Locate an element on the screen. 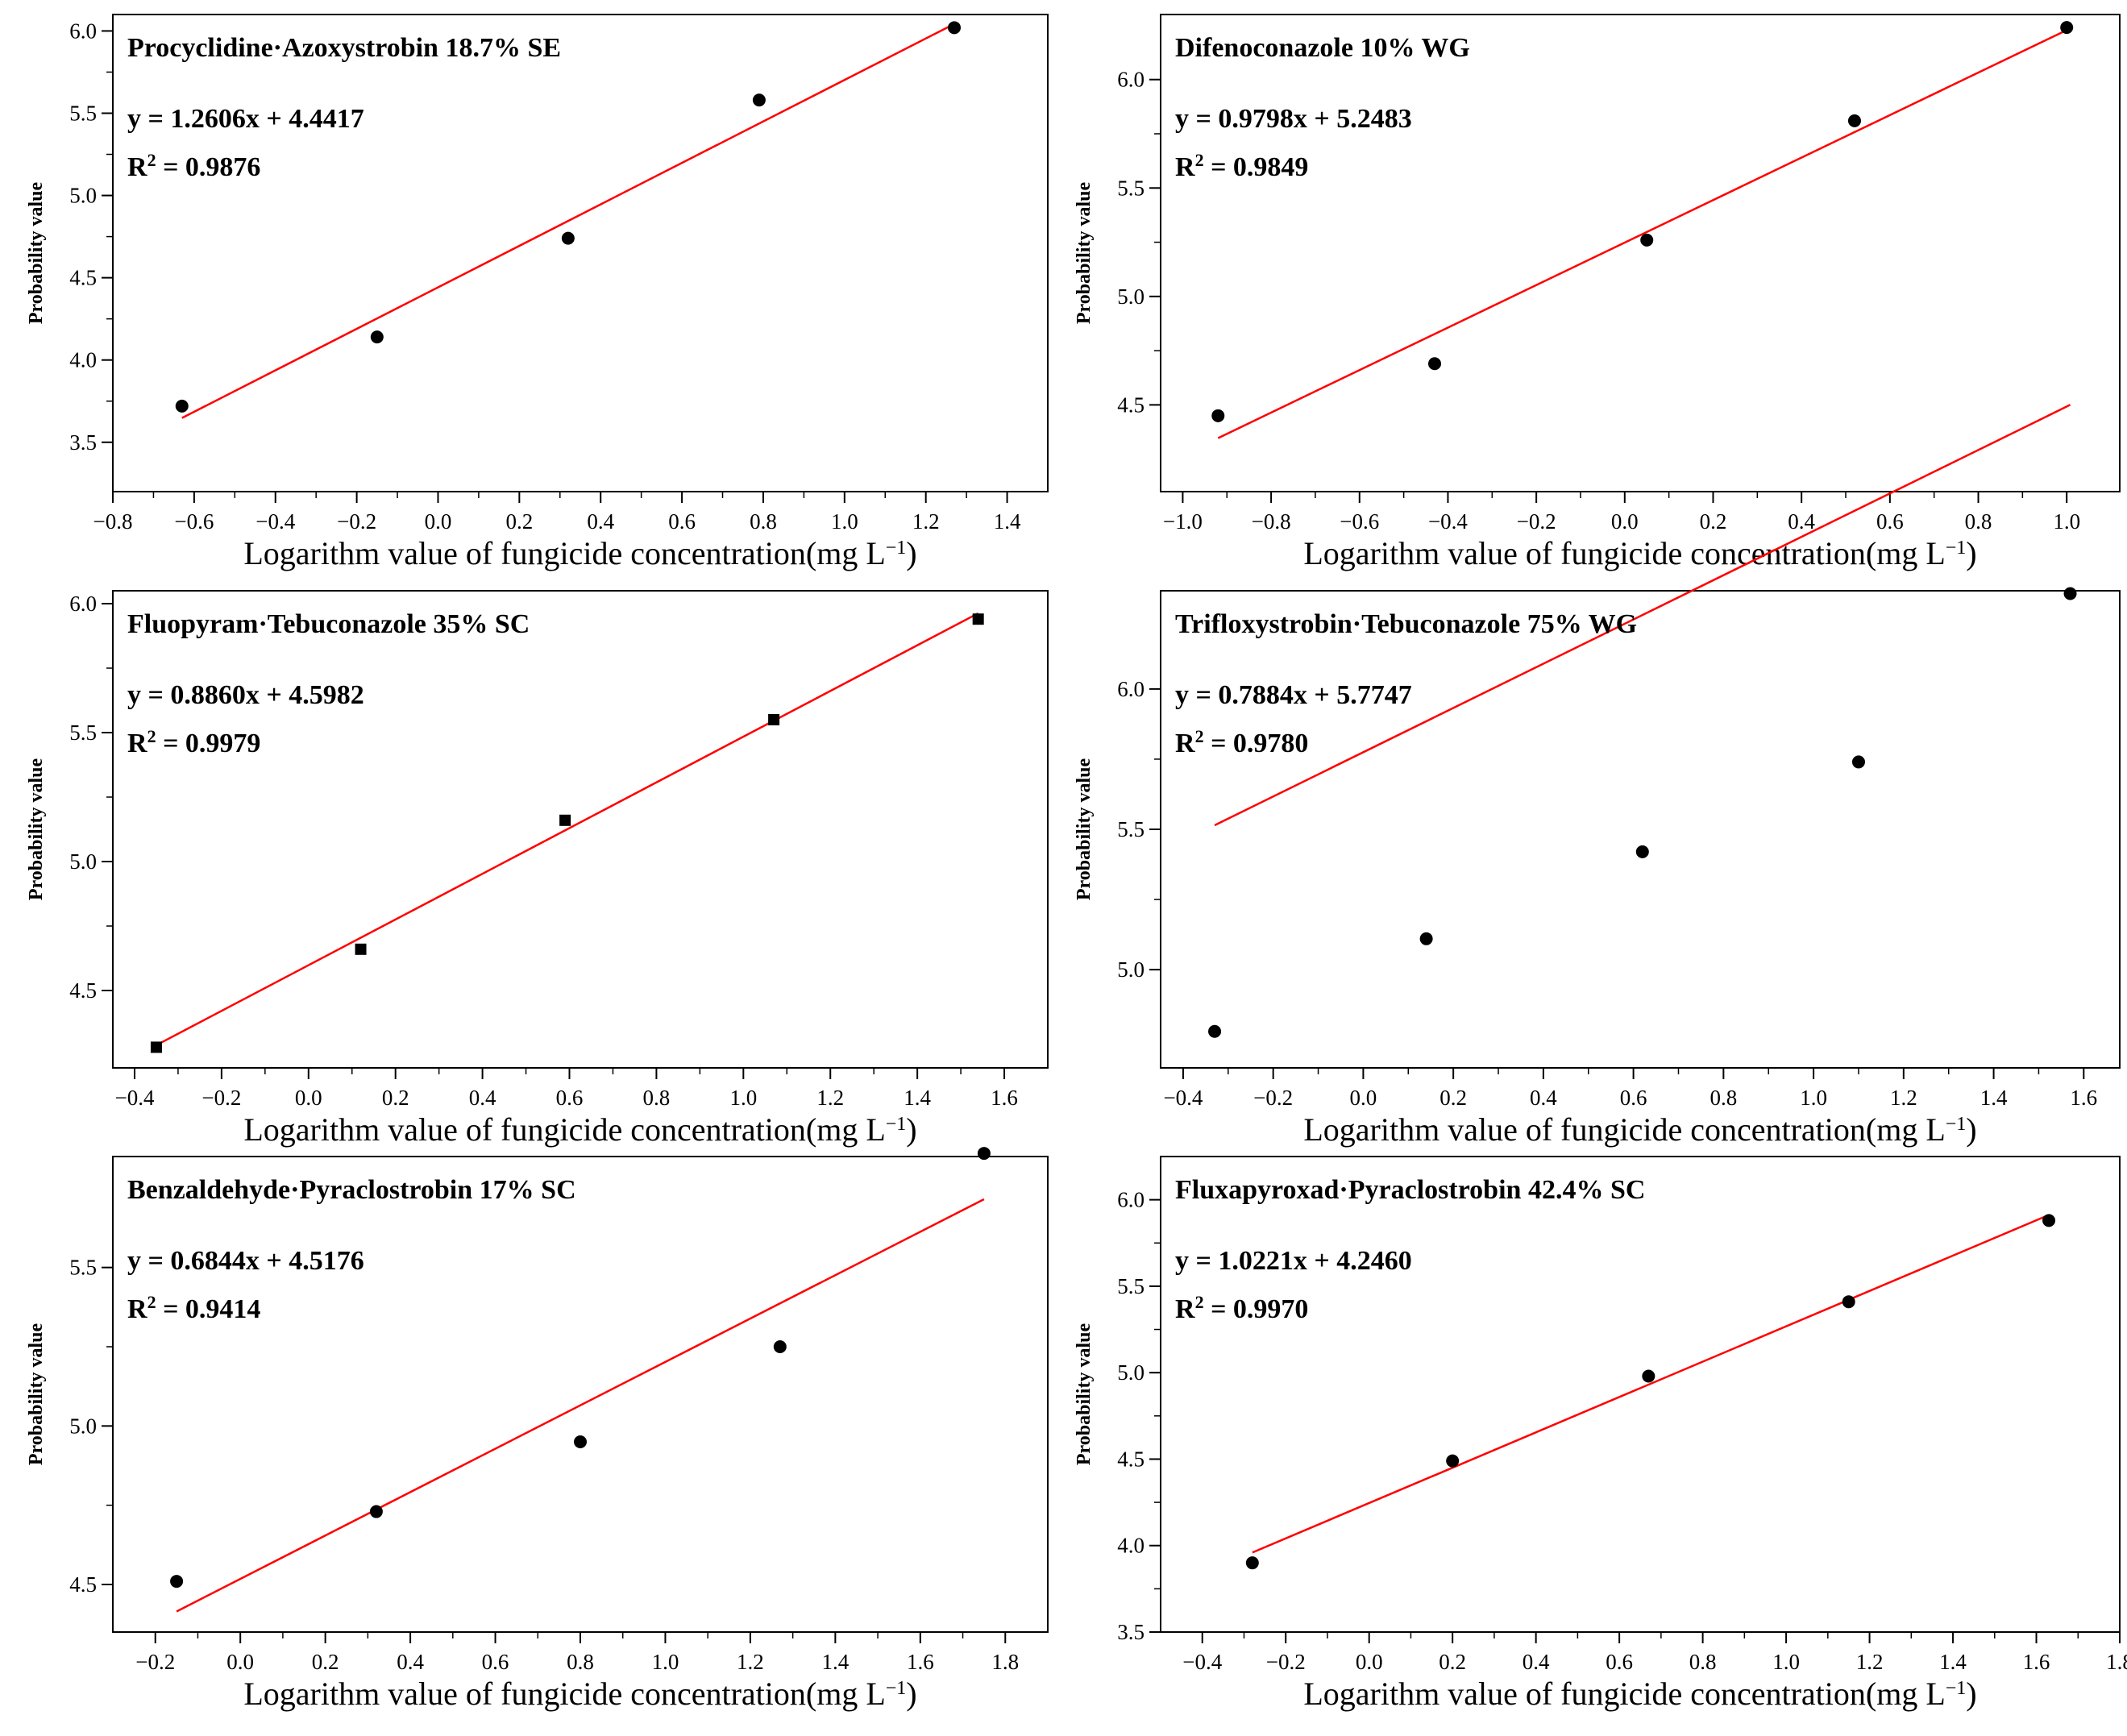  x-tick-label: −0.8 is located at coordinates (113, 521).